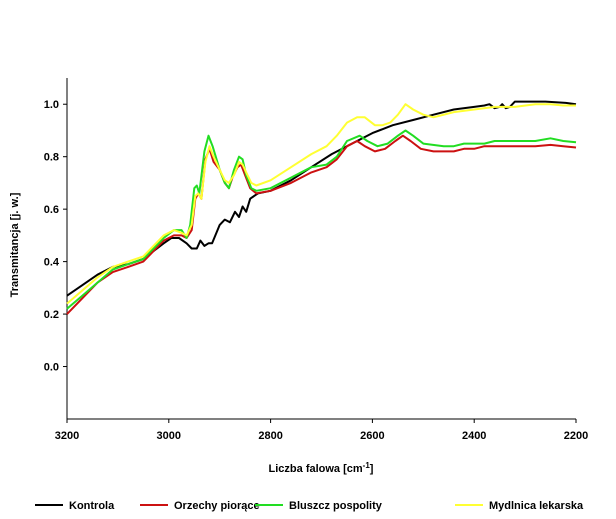 The width and height of the screenshot is (616, 519). I want to click on x-axis-title-sup: -1, so click(367, 465).